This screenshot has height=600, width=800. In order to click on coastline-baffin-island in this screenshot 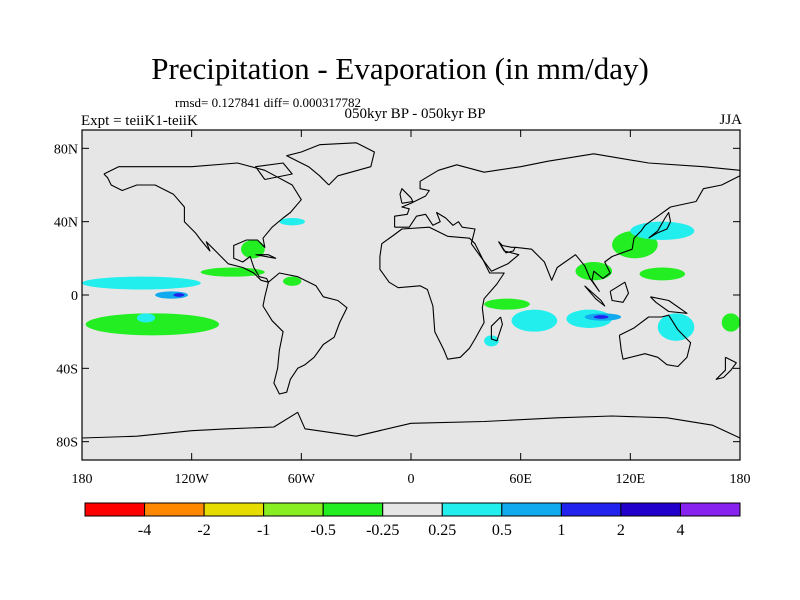, I will do `click(274, 171)`.